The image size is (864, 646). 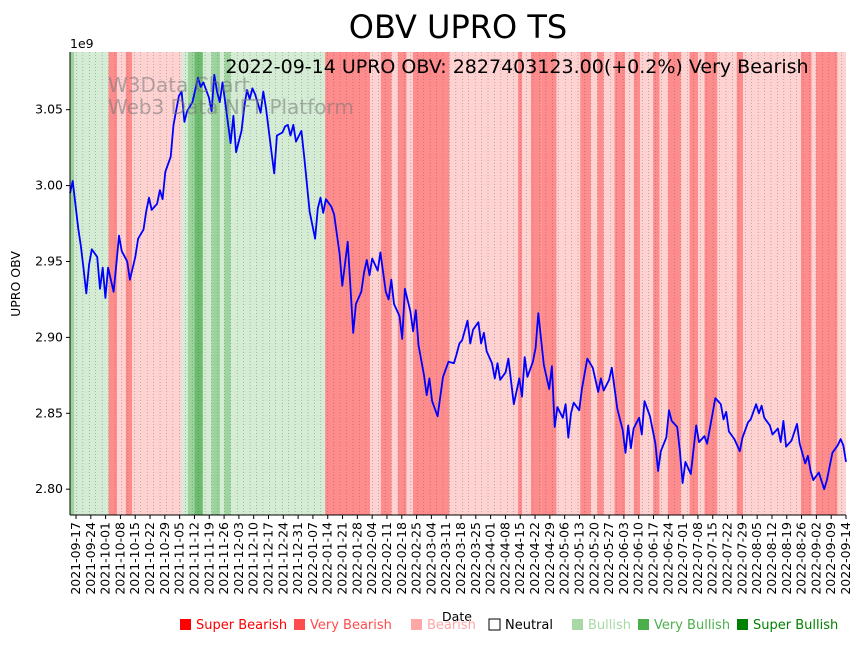 What do you see at coordinates (297, 558) in the screenshot?
I see `x-tick-label: 2021-12-31` at bounding box center [297, 558].